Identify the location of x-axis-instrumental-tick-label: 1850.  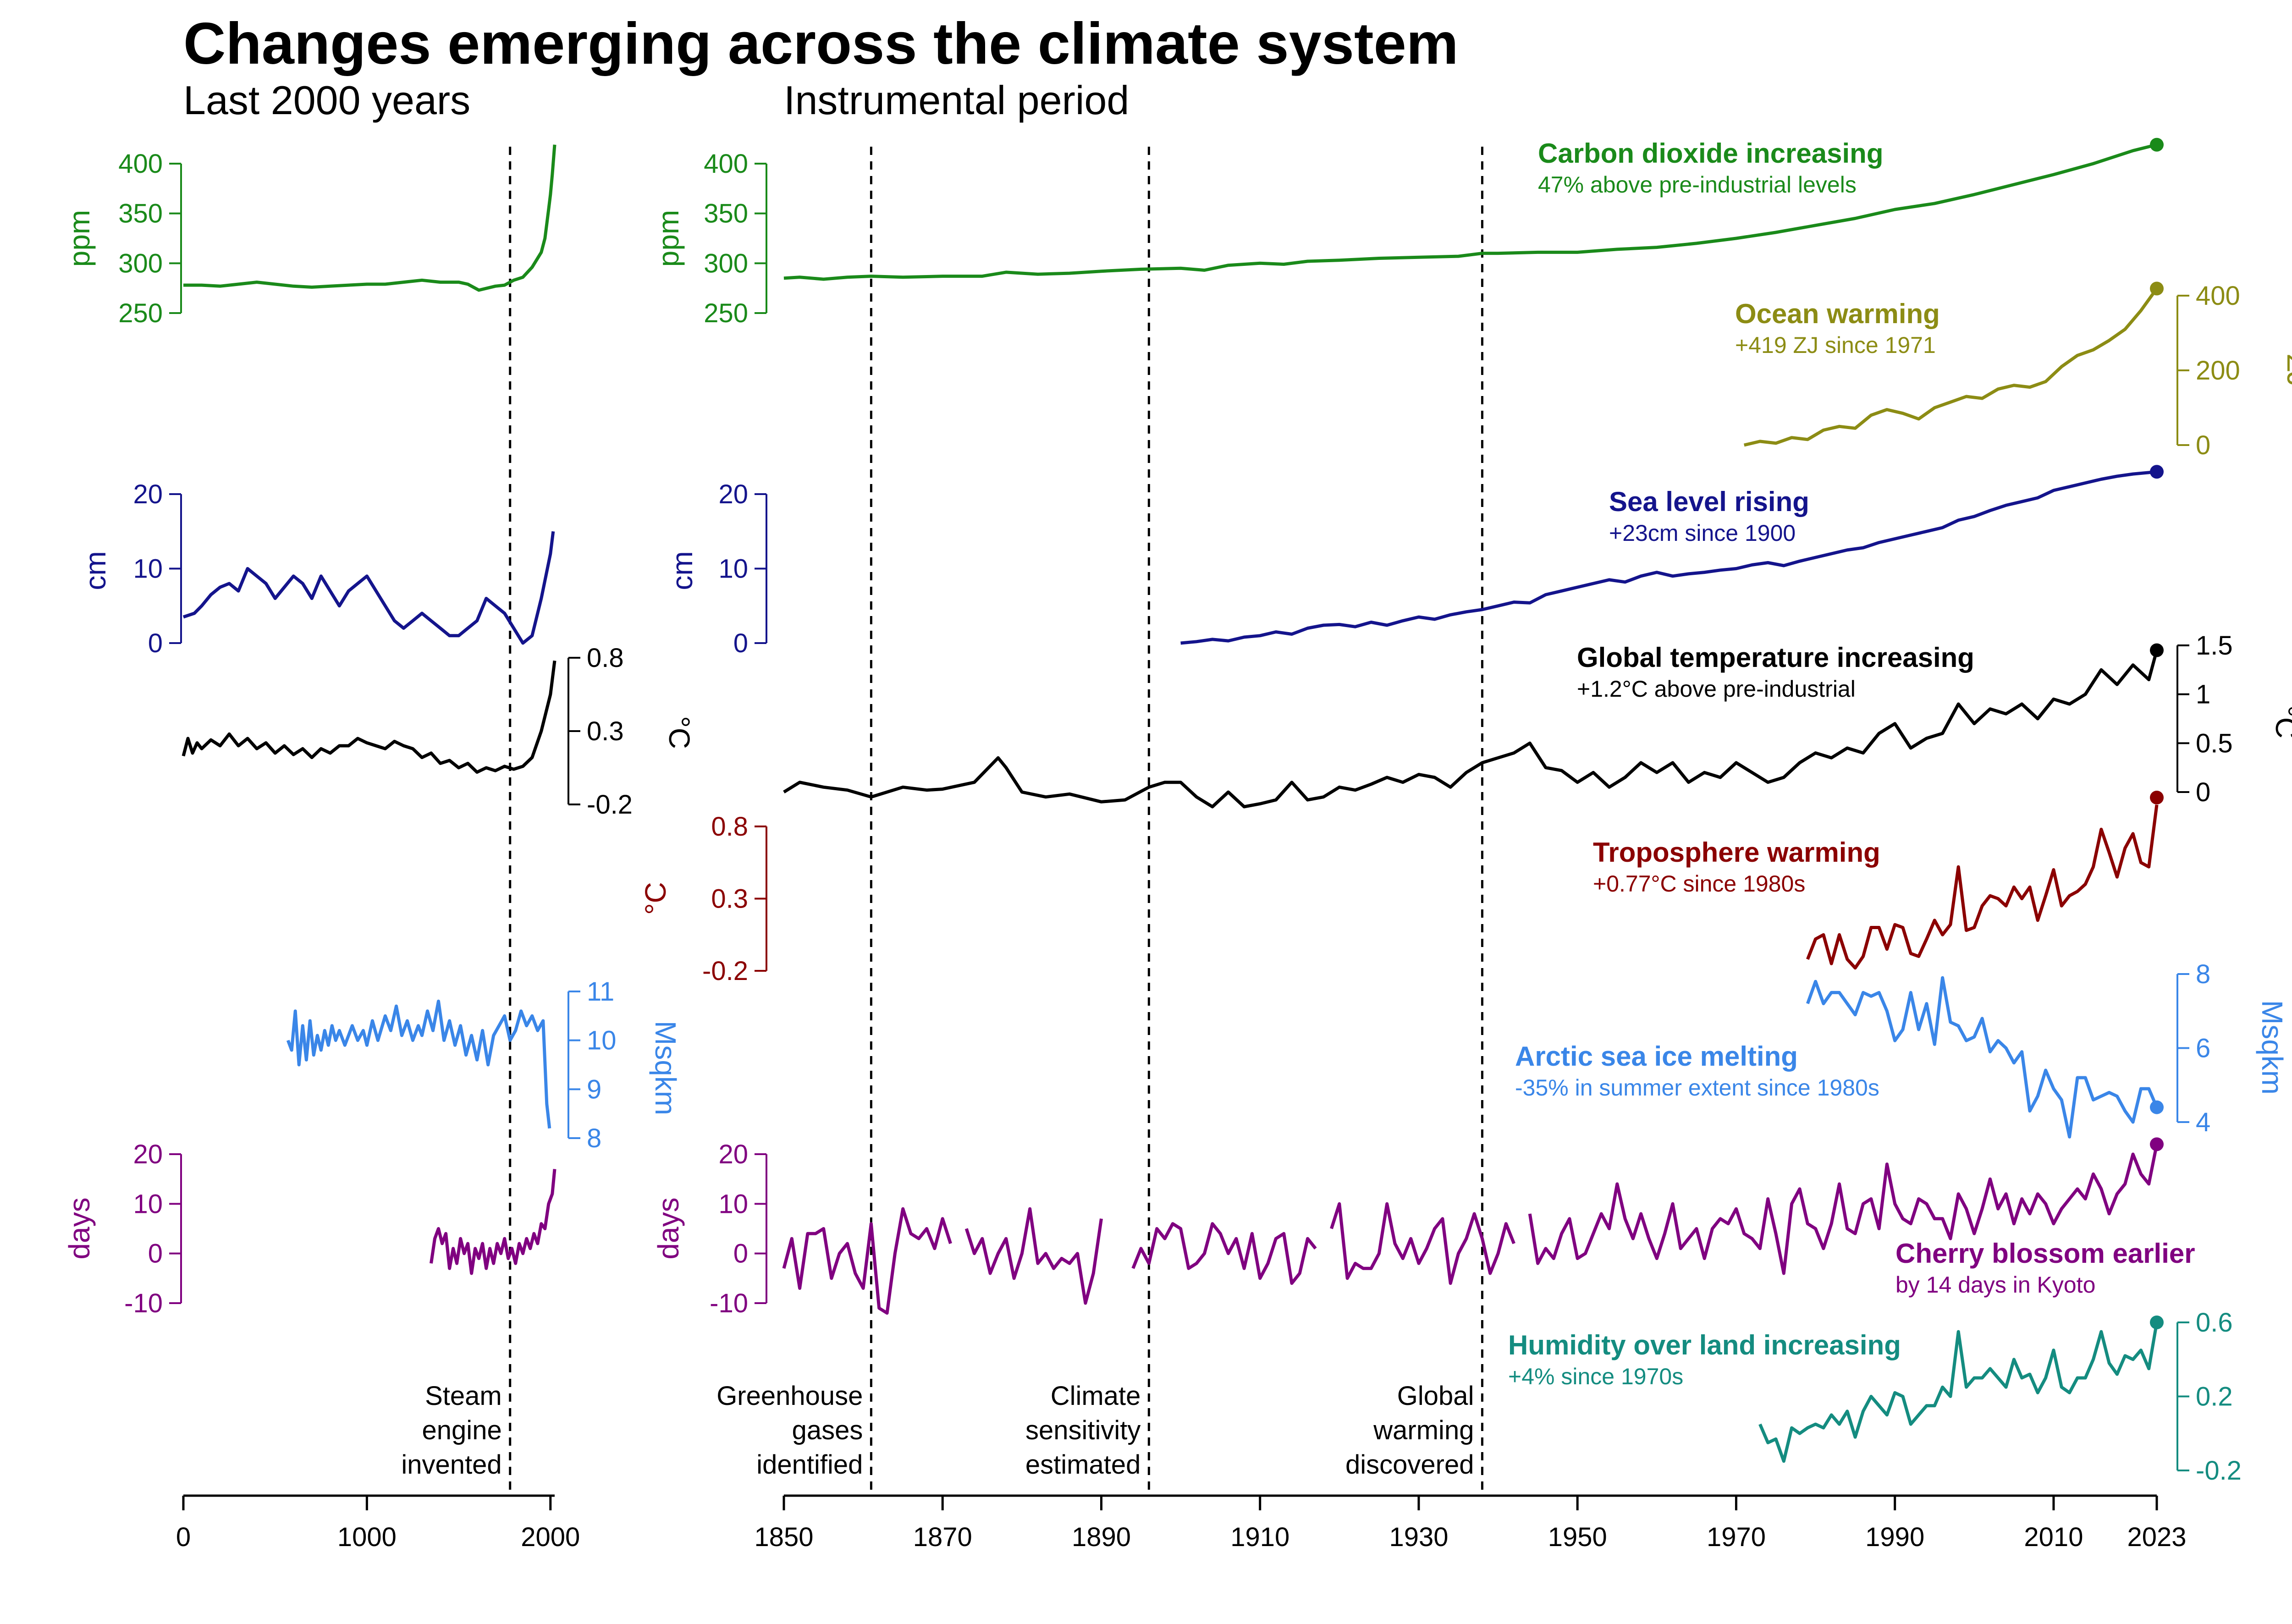
(783, 1537).